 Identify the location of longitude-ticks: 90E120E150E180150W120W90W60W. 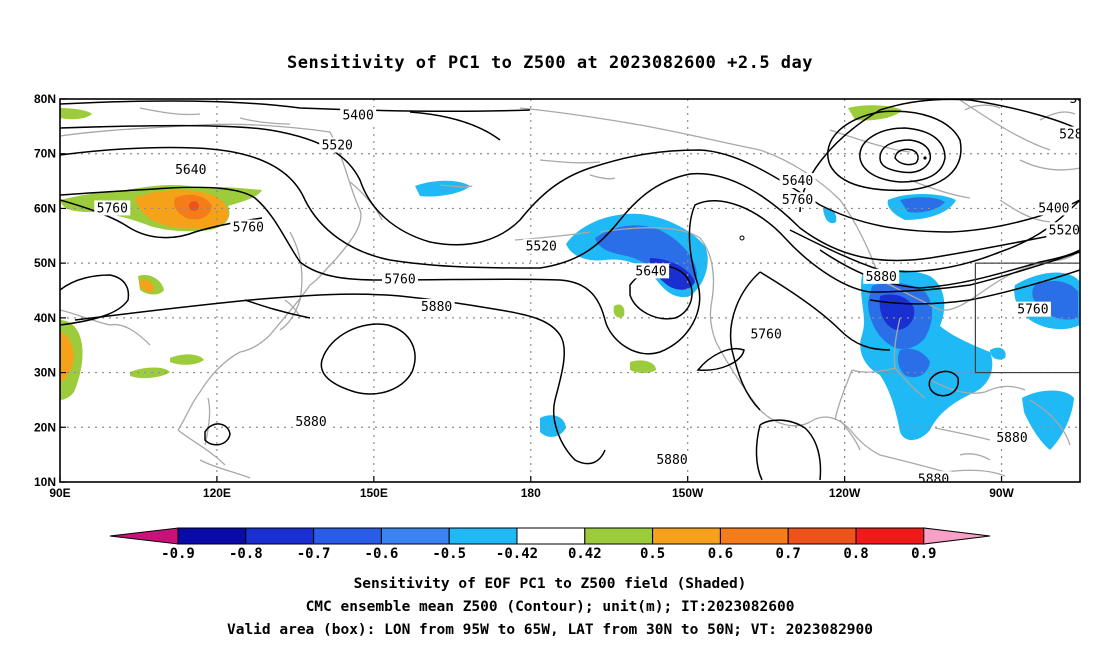
(532, 488).